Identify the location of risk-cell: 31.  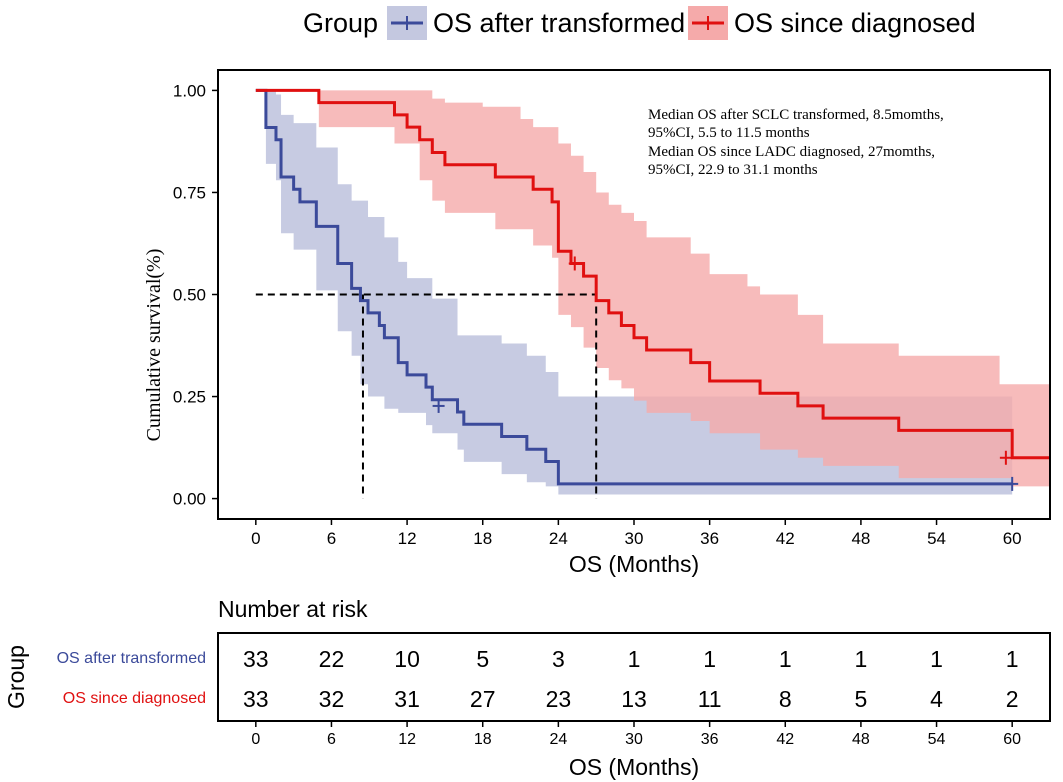
(407, 699).